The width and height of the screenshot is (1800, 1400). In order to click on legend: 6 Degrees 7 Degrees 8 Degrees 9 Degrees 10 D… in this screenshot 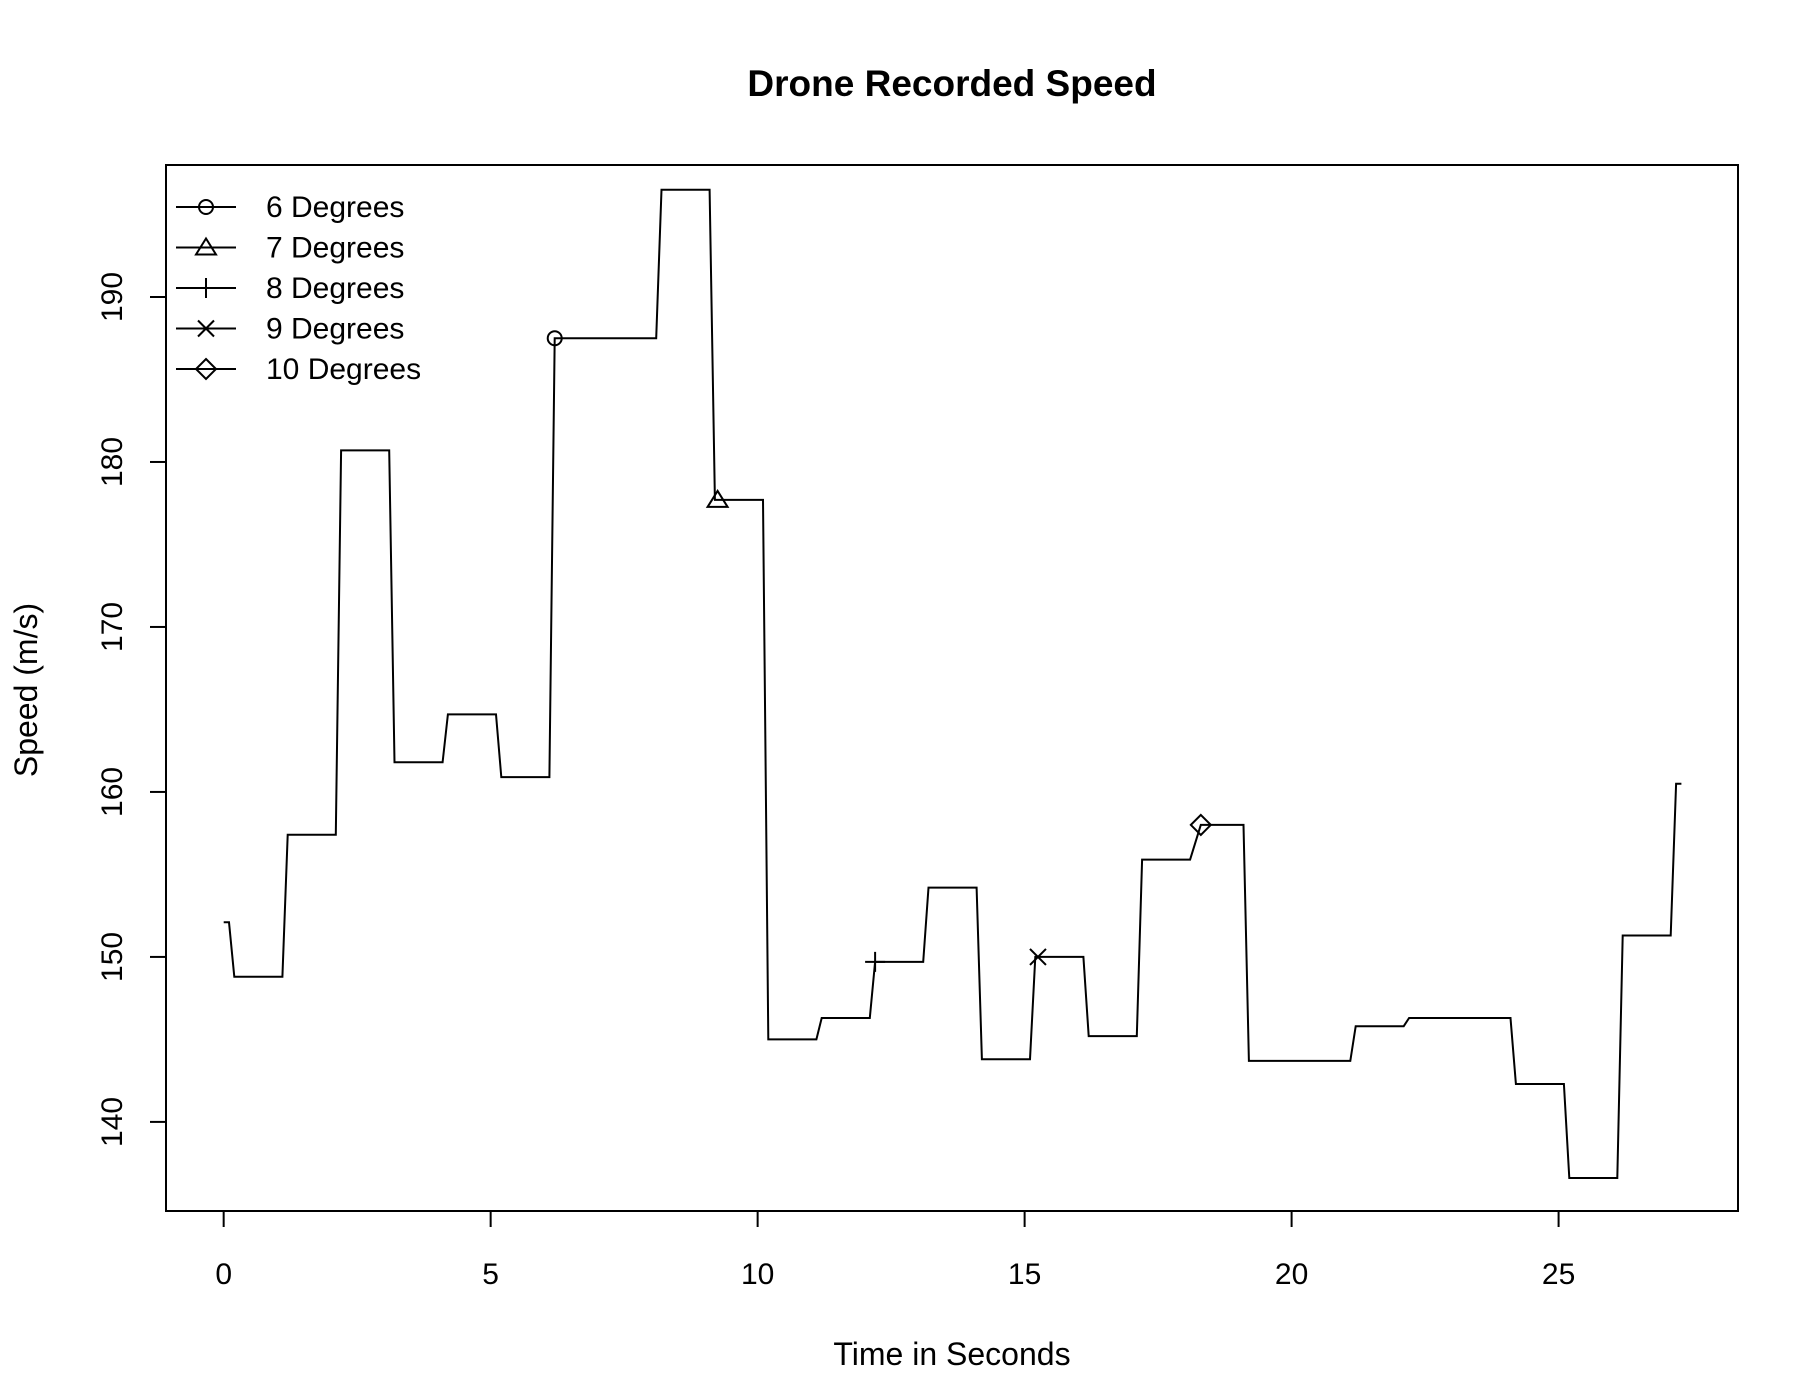, I will do `click(298, 288)`.